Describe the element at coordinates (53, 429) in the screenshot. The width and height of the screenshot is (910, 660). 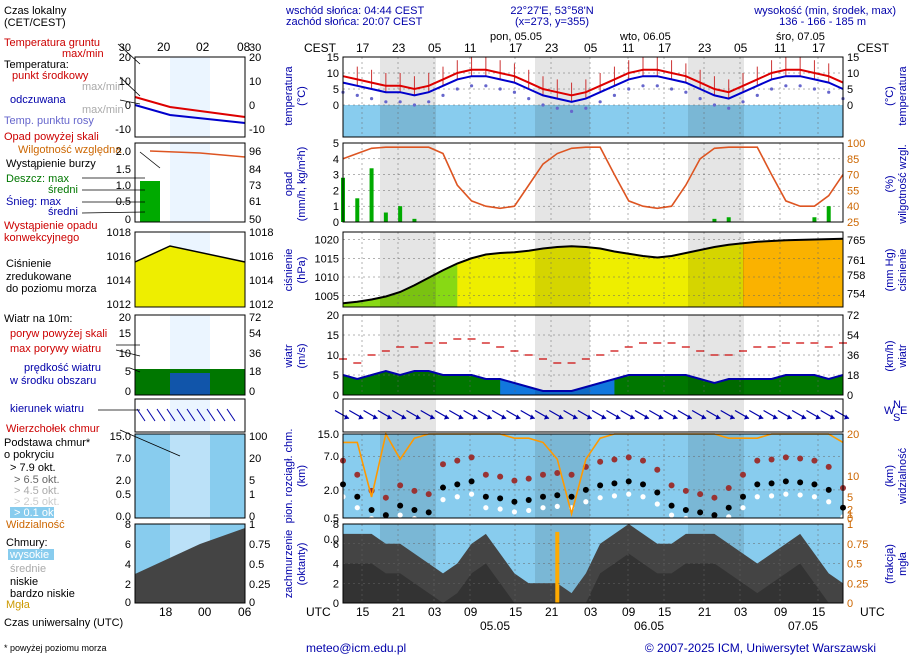
I see `legend-cloud-top: Wierzchołek chmur` at that location.